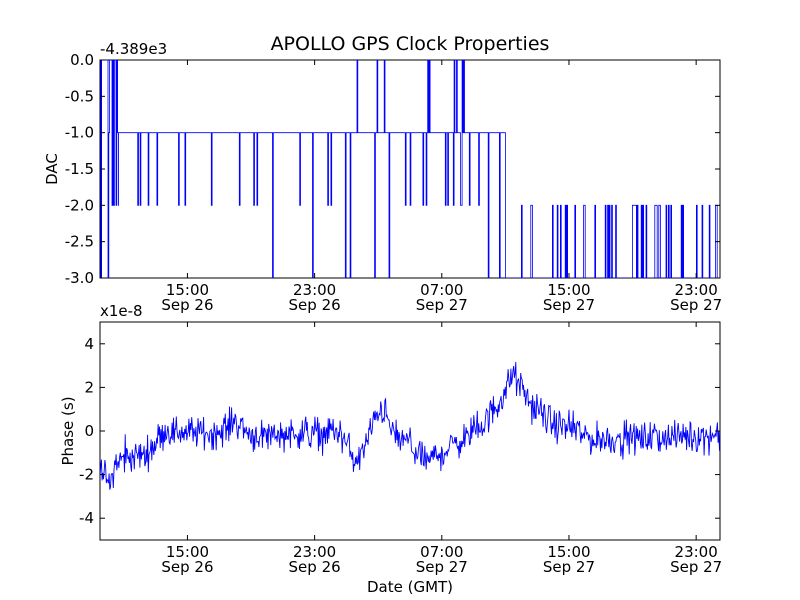 The image size is (800, 600). What do you see at coordinates (79, 169) in the screenshot?
I see `dac-ytick-label: -1.5` at bounding box center [79, 169].